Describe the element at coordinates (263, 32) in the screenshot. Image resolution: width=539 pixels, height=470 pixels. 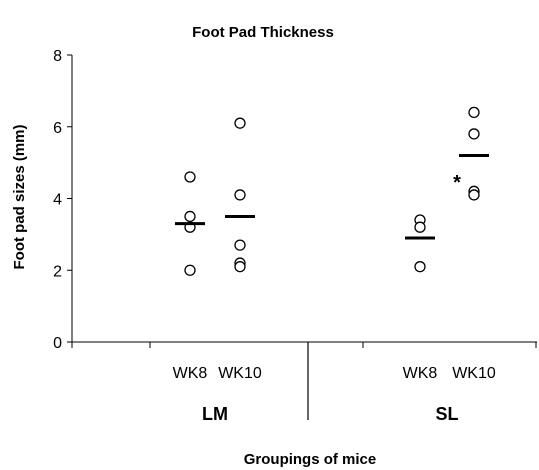
I see `chart-title: Foot Pad Thickness` at that location.